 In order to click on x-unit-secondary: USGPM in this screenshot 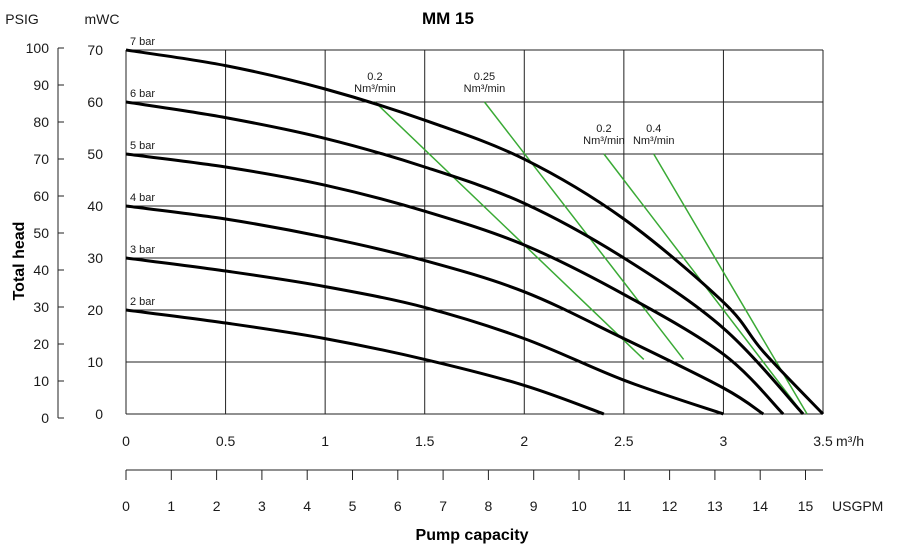, I will do `click(857, 506)`.